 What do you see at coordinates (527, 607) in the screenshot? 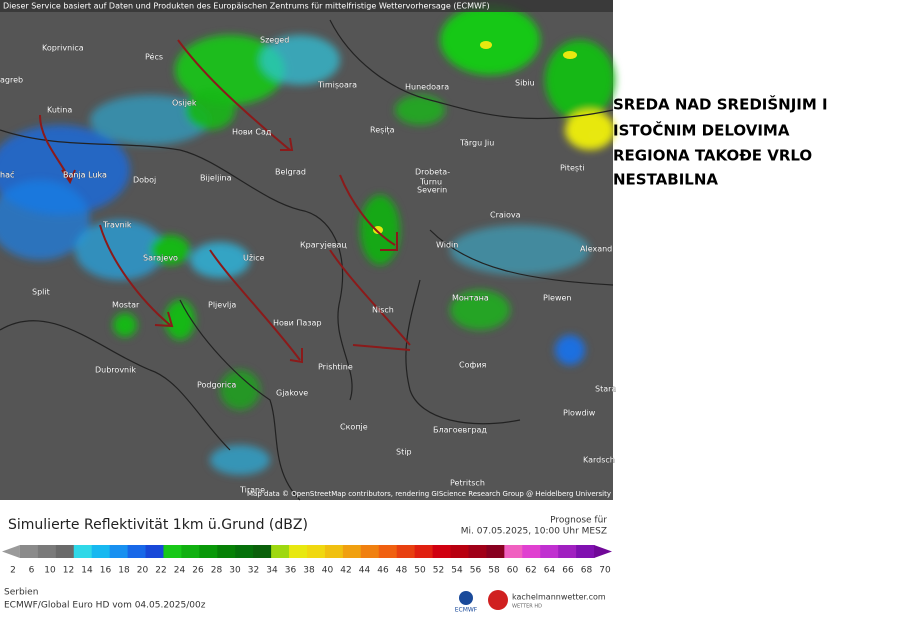
I see `site-sub: WETTER HD` at bounding box center [527, 607].